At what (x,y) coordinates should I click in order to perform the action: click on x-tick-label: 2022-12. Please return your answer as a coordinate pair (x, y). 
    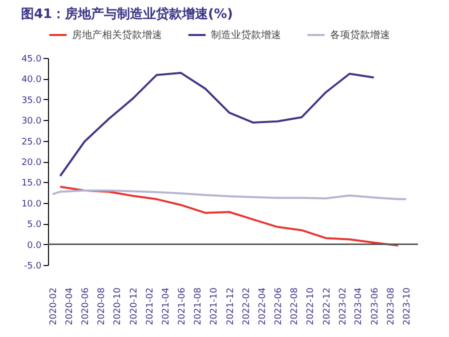
    Looking at the image, I should click on (327, 307).